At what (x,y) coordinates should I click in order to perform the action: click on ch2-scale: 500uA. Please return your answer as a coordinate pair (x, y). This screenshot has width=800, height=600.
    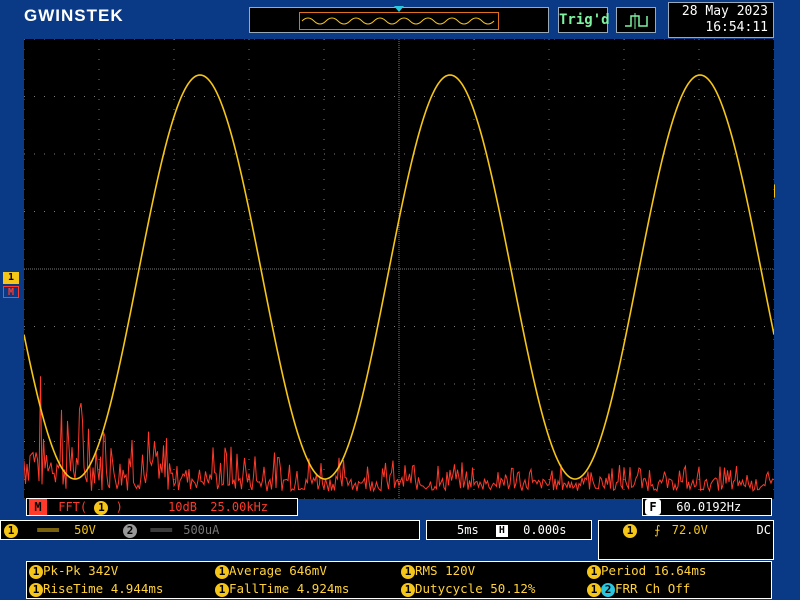
    Looking at the image, I should click on (201, 530).